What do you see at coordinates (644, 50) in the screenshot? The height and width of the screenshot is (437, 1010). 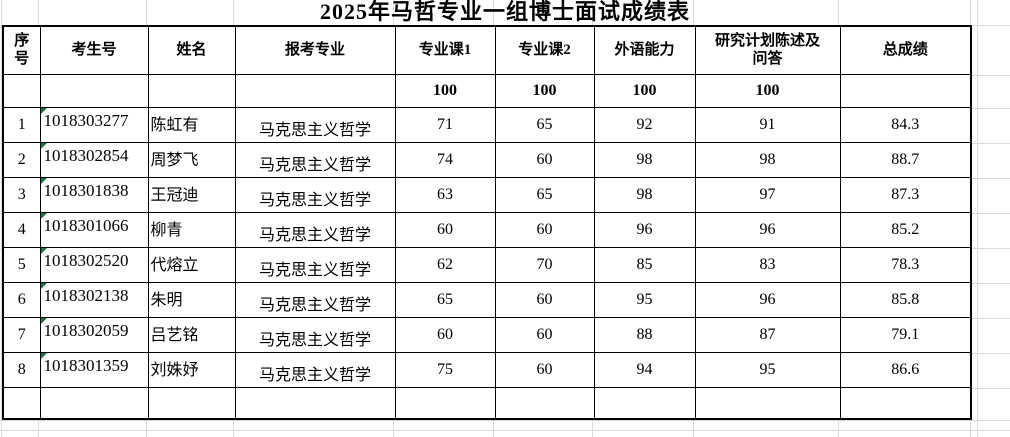 I see `column-header-6: 外语能力` at bounding box center [644, 50].